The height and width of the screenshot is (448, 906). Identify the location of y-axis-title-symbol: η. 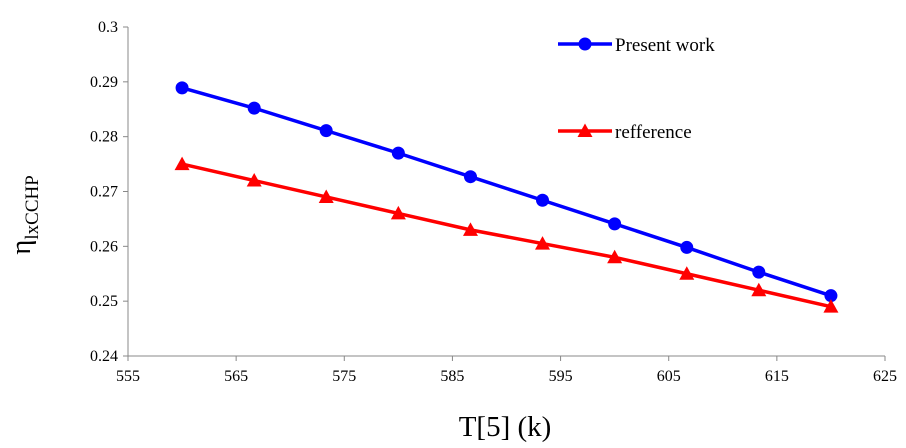
(21, 247).